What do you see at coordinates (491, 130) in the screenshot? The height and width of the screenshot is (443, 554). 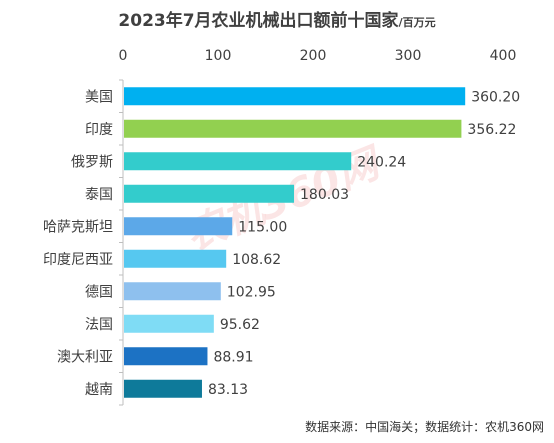 I see `data-label: 356.22` at bounding box center [491, 130].